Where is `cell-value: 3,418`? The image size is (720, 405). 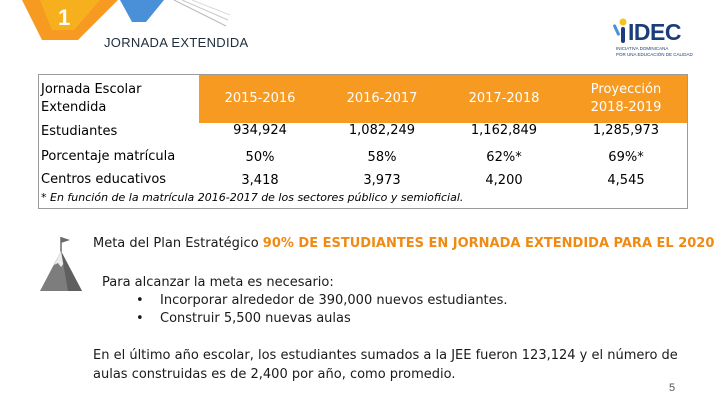
cell-value: 3,418 is located at coordinates (260, 180).